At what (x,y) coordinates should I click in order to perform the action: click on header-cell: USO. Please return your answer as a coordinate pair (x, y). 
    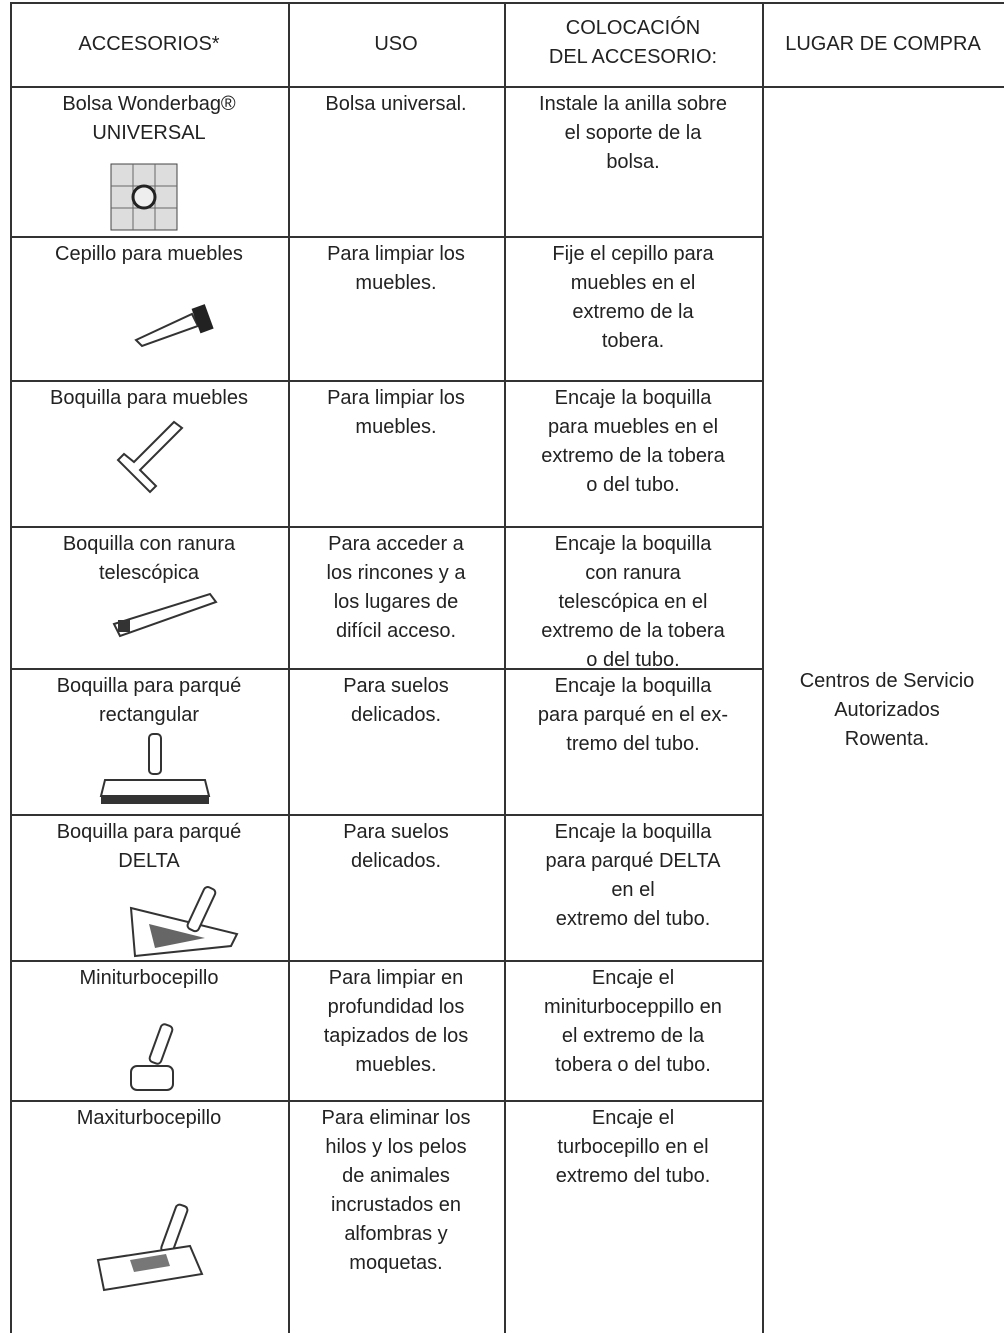
    Looking at the image, I should click on (396, 44).